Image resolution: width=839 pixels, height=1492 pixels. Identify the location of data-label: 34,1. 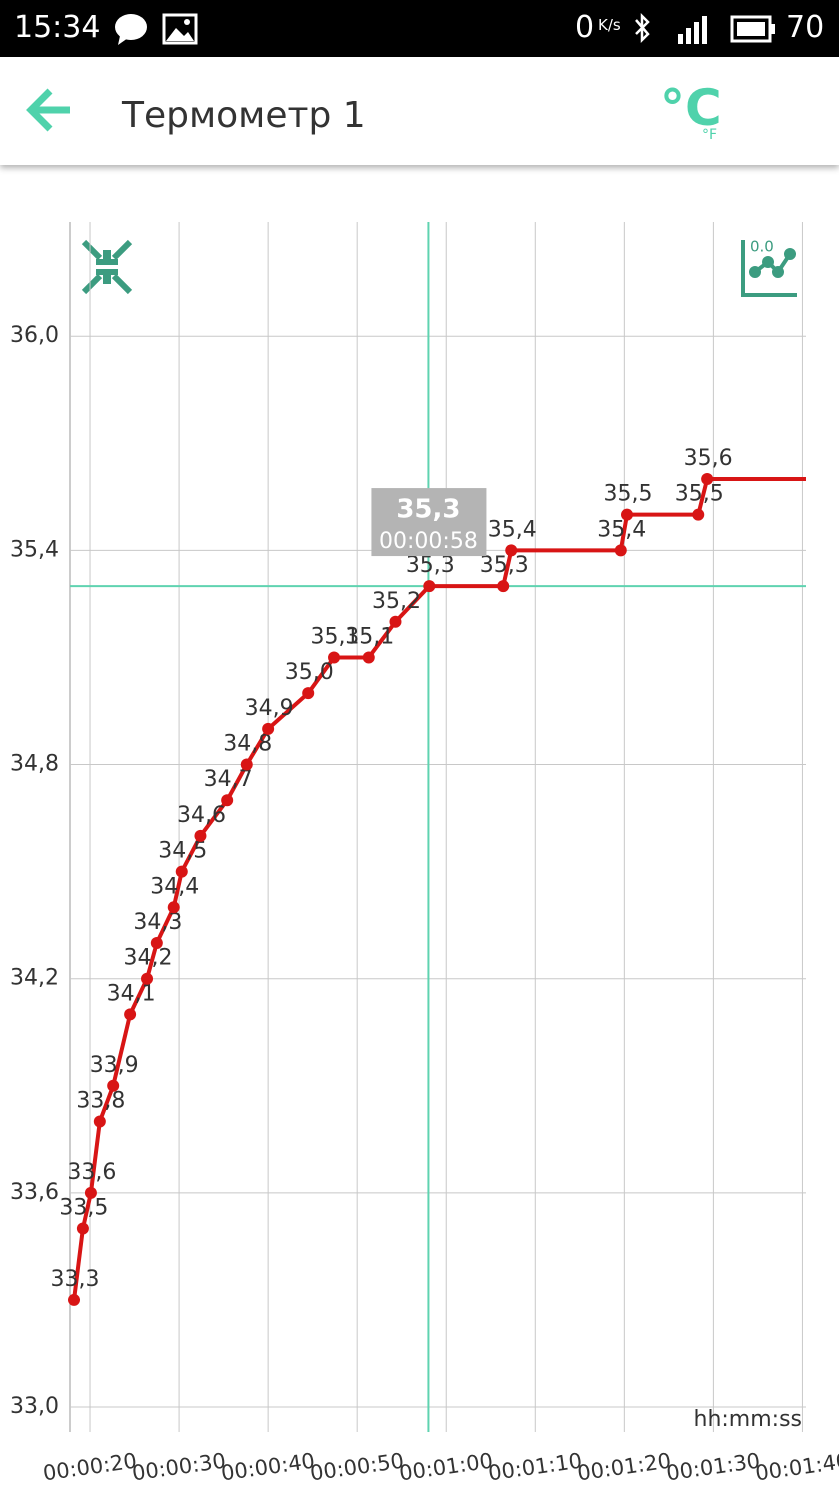
(131, 993).